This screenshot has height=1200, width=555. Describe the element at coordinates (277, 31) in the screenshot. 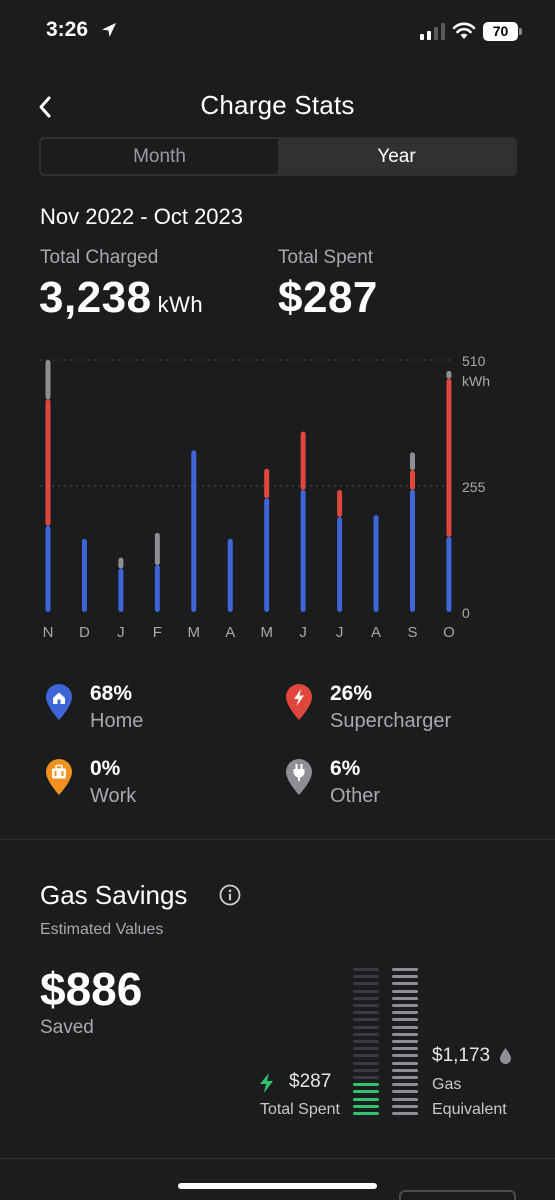

I see `status-bar: 3:26 70` at that location.